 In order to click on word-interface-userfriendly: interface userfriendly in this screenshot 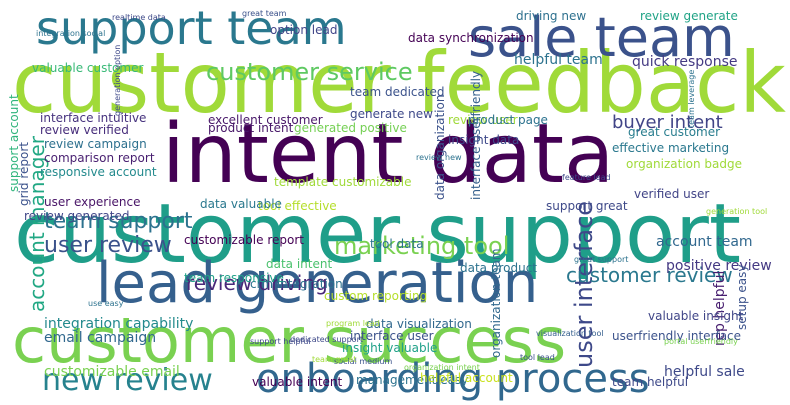, I will do `click(476, 135)`.